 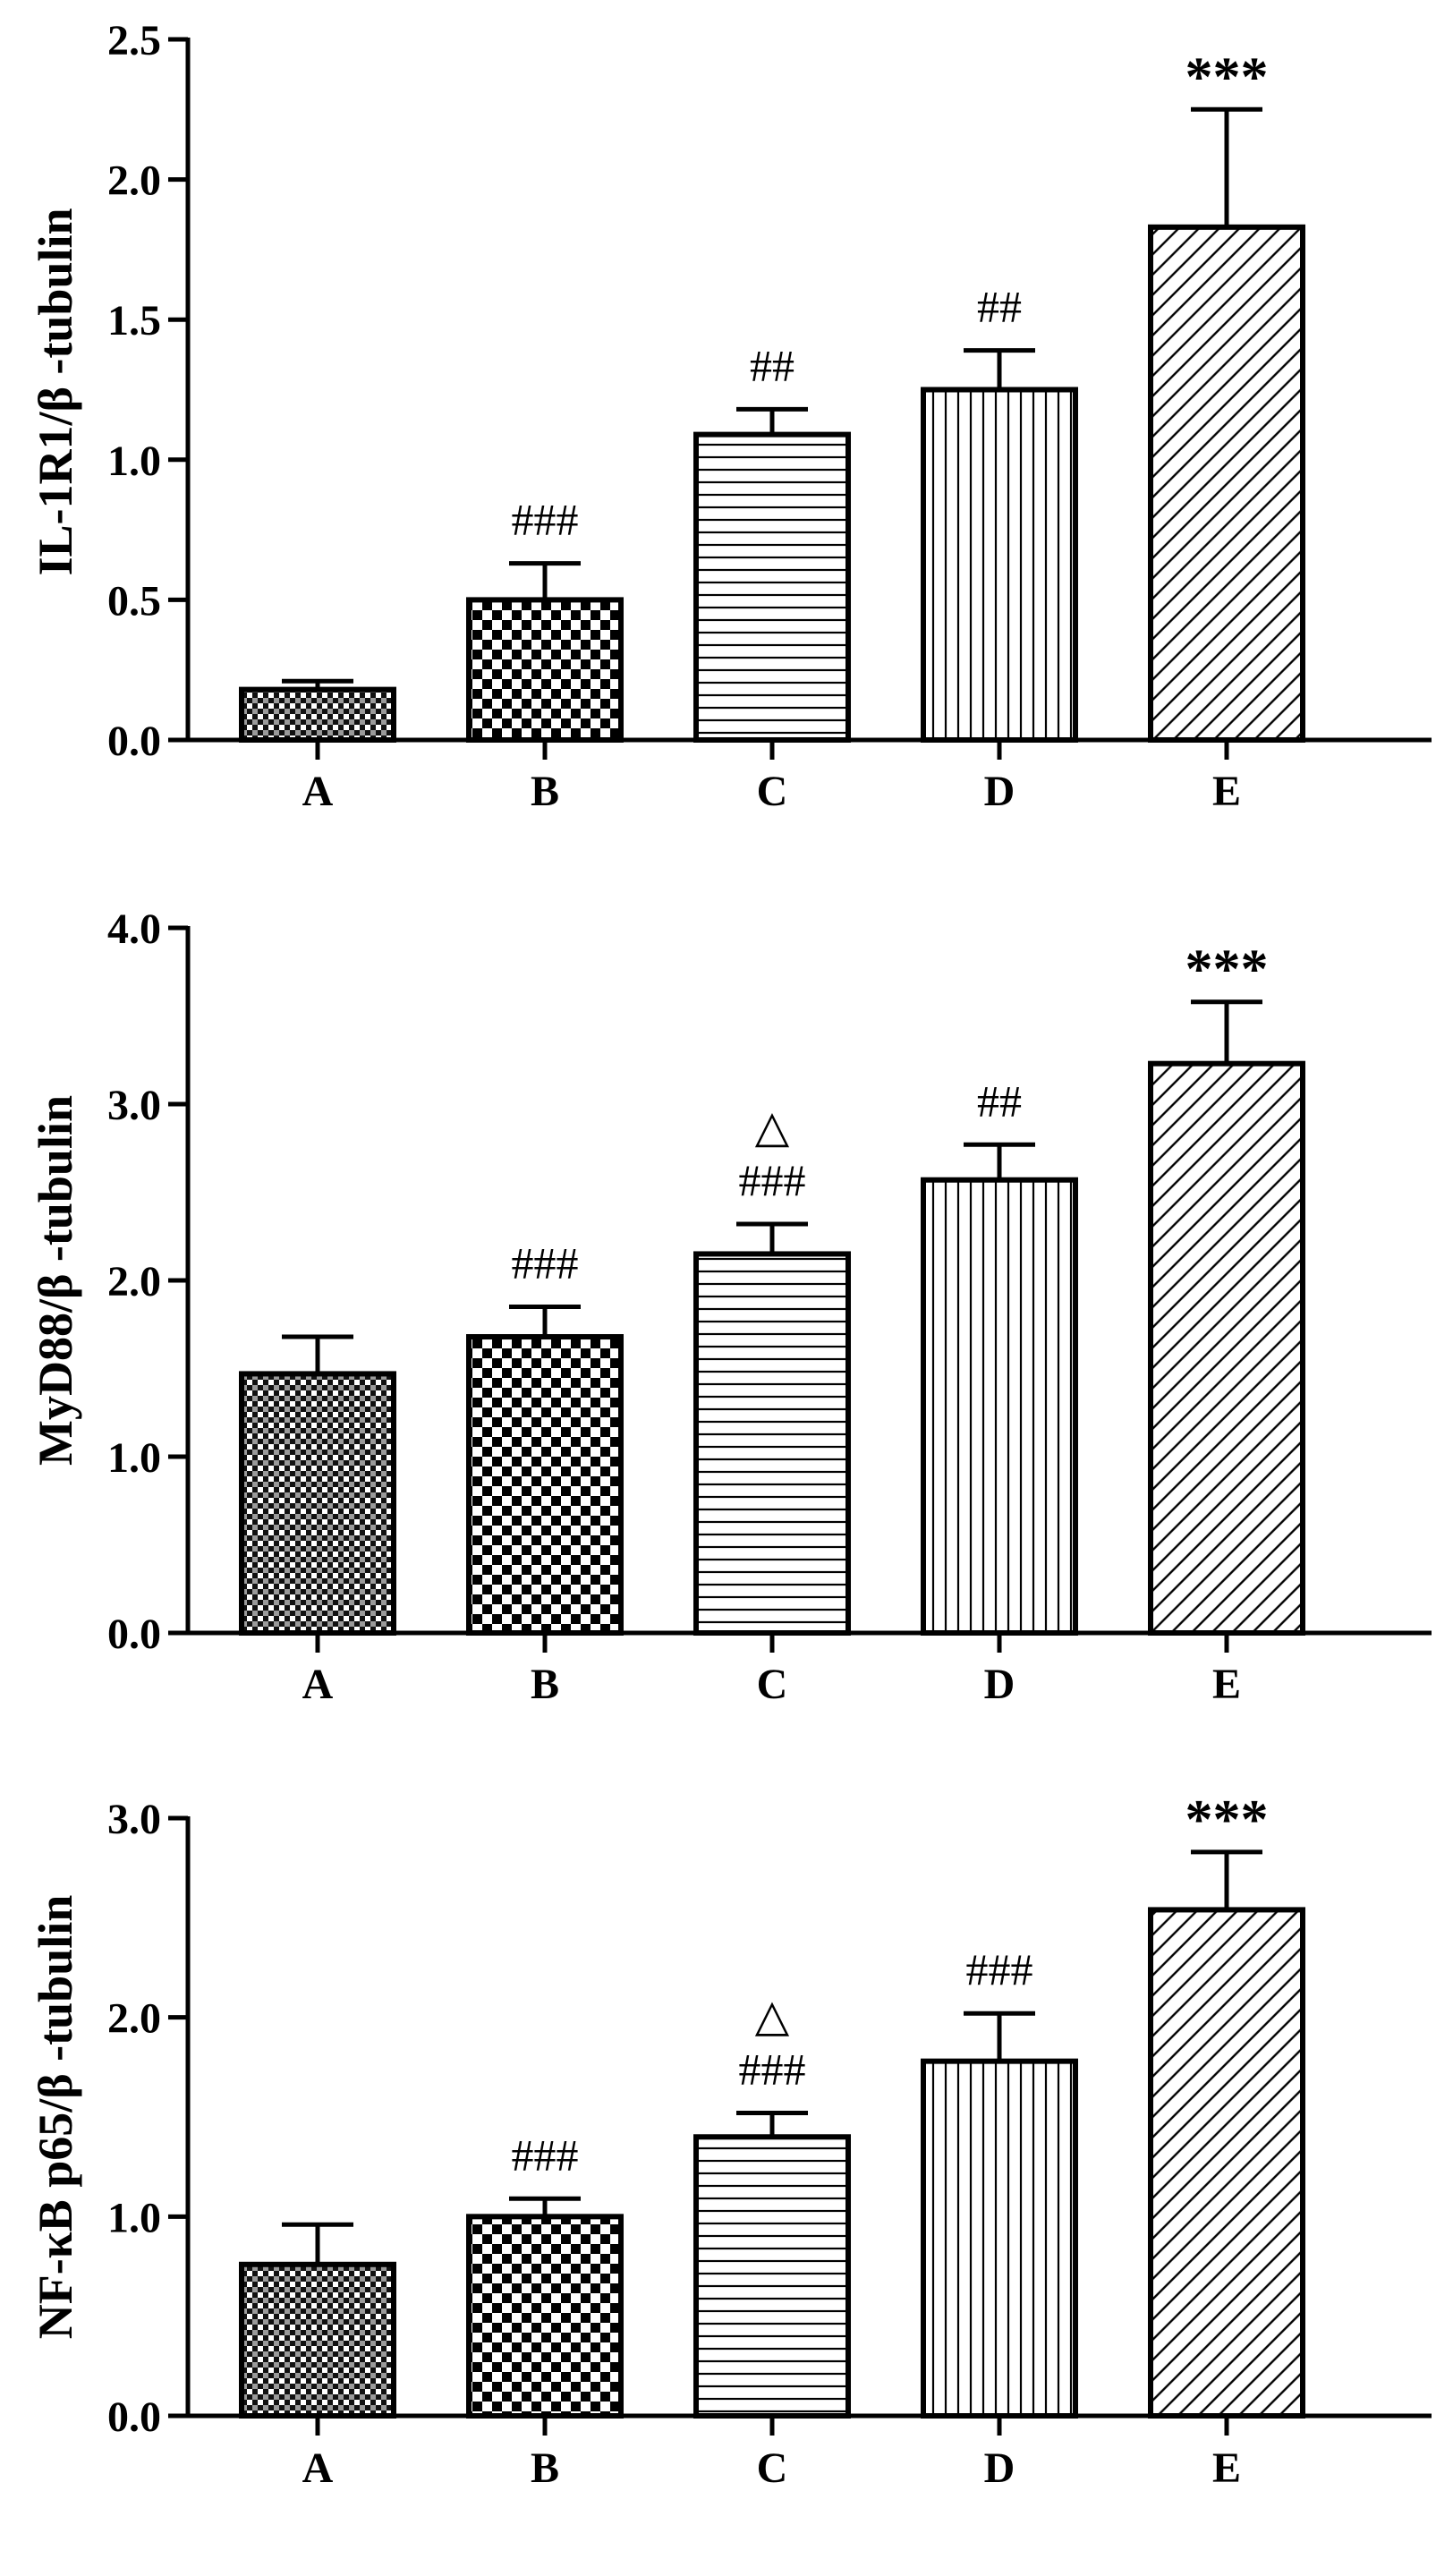 I want to click on y-tick-label: 0.5, so click(x=134, y=601).